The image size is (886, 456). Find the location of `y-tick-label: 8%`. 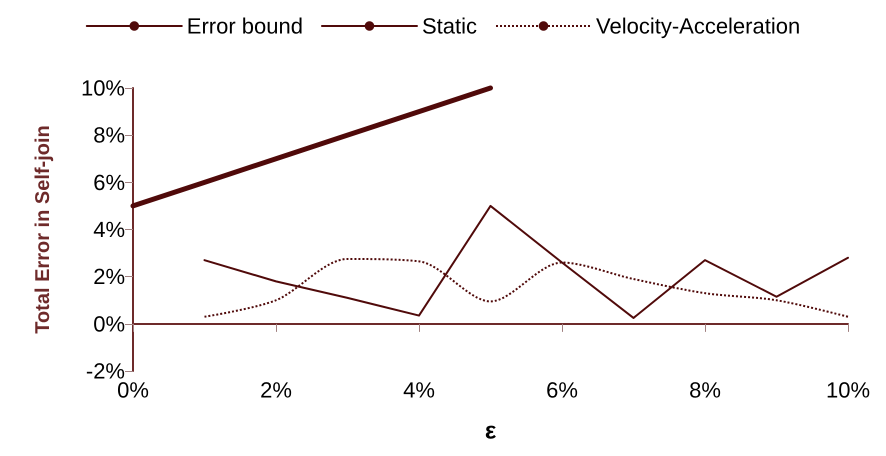

y-tick-label: 8% is located at coordinates (109, 135).